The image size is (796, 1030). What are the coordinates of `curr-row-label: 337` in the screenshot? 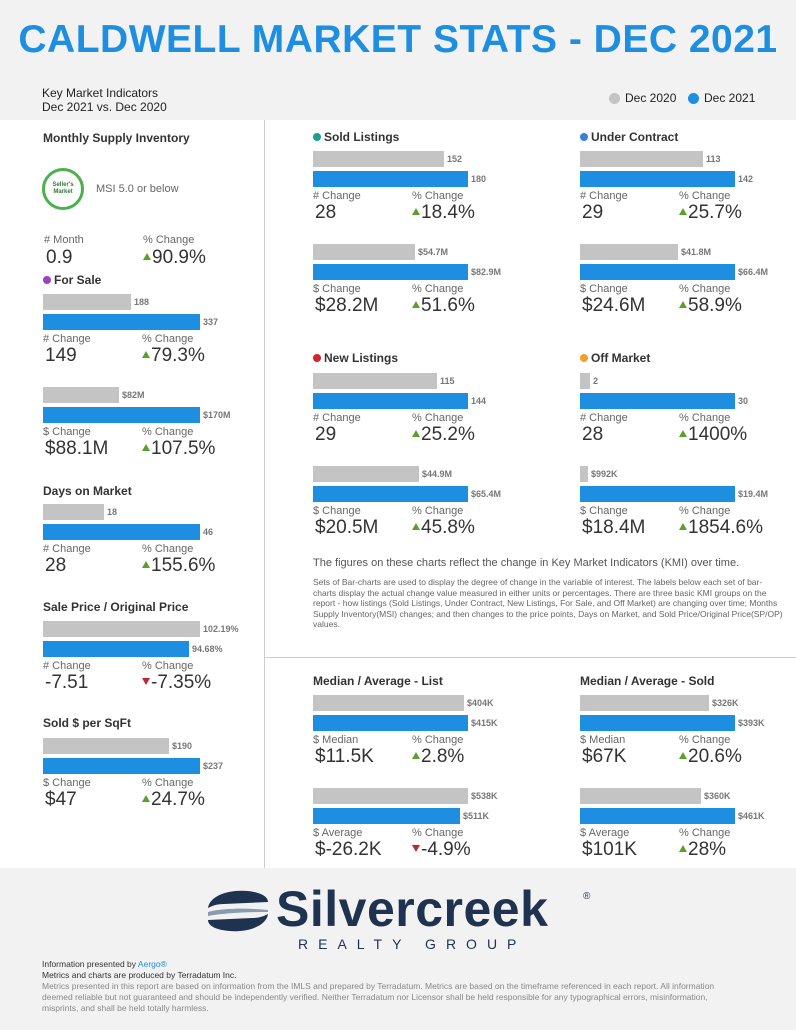 It's located at (211, 322).